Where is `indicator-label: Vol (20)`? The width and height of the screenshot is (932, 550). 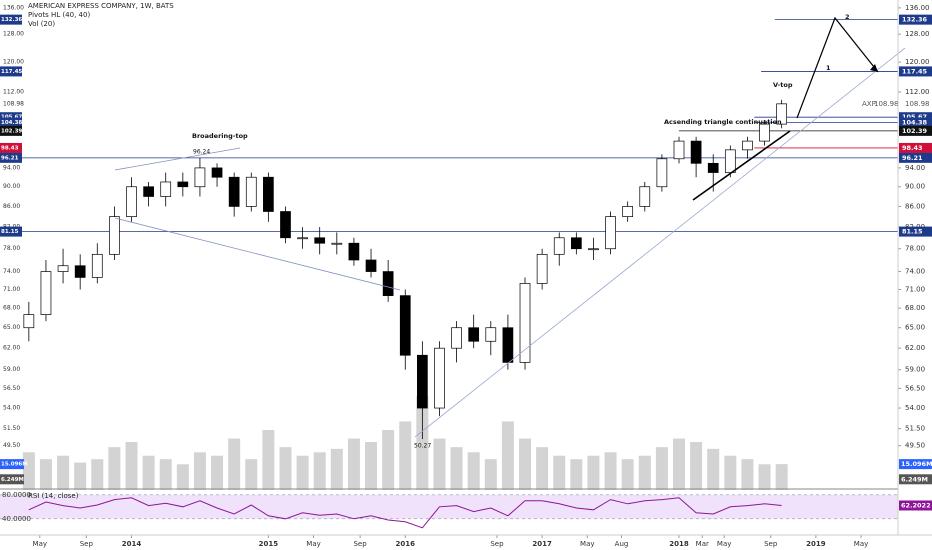 indicator-label: Vol (20) is located at coordinates (41, 24).